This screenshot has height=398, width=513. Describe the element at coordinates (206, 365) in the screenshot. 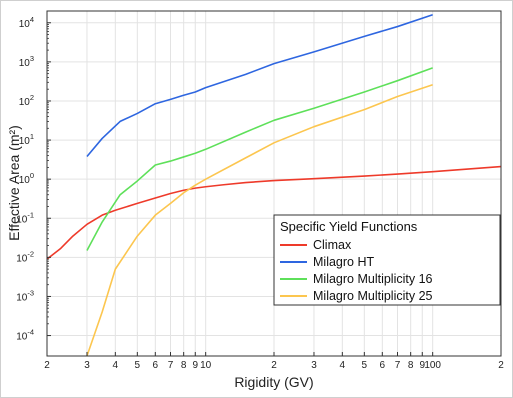

I see `x-tick-label: 10` at that location.